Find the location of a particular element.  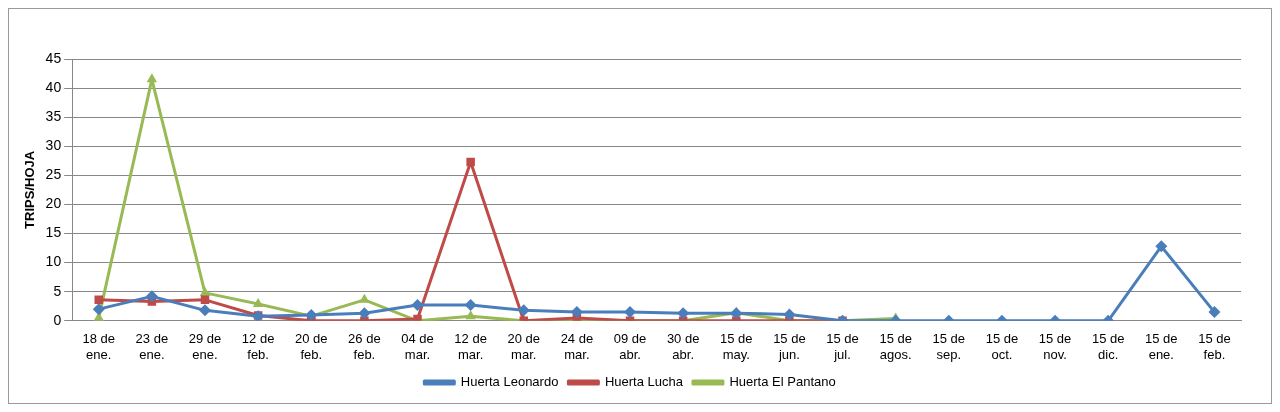

y-tick-label: 25 is located at coordinates (53, 174).